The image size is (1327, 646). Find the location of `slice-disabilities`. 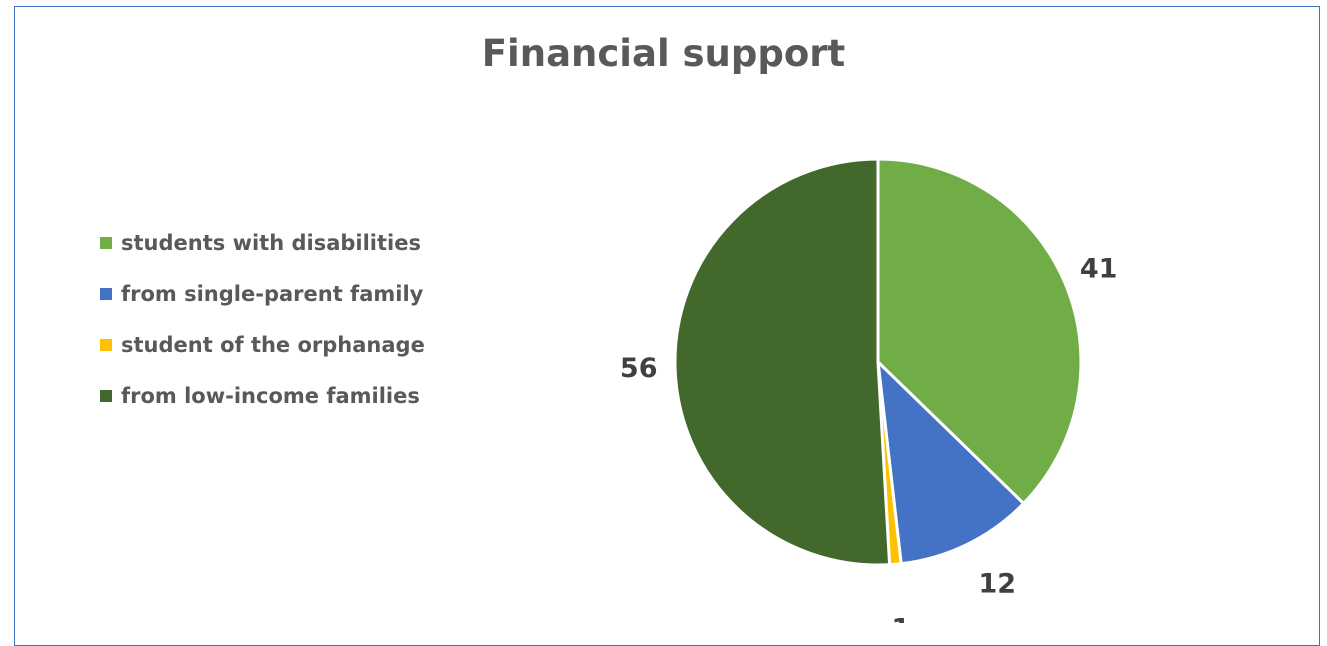

slice-disabilities is located at coordinates (979, 331).